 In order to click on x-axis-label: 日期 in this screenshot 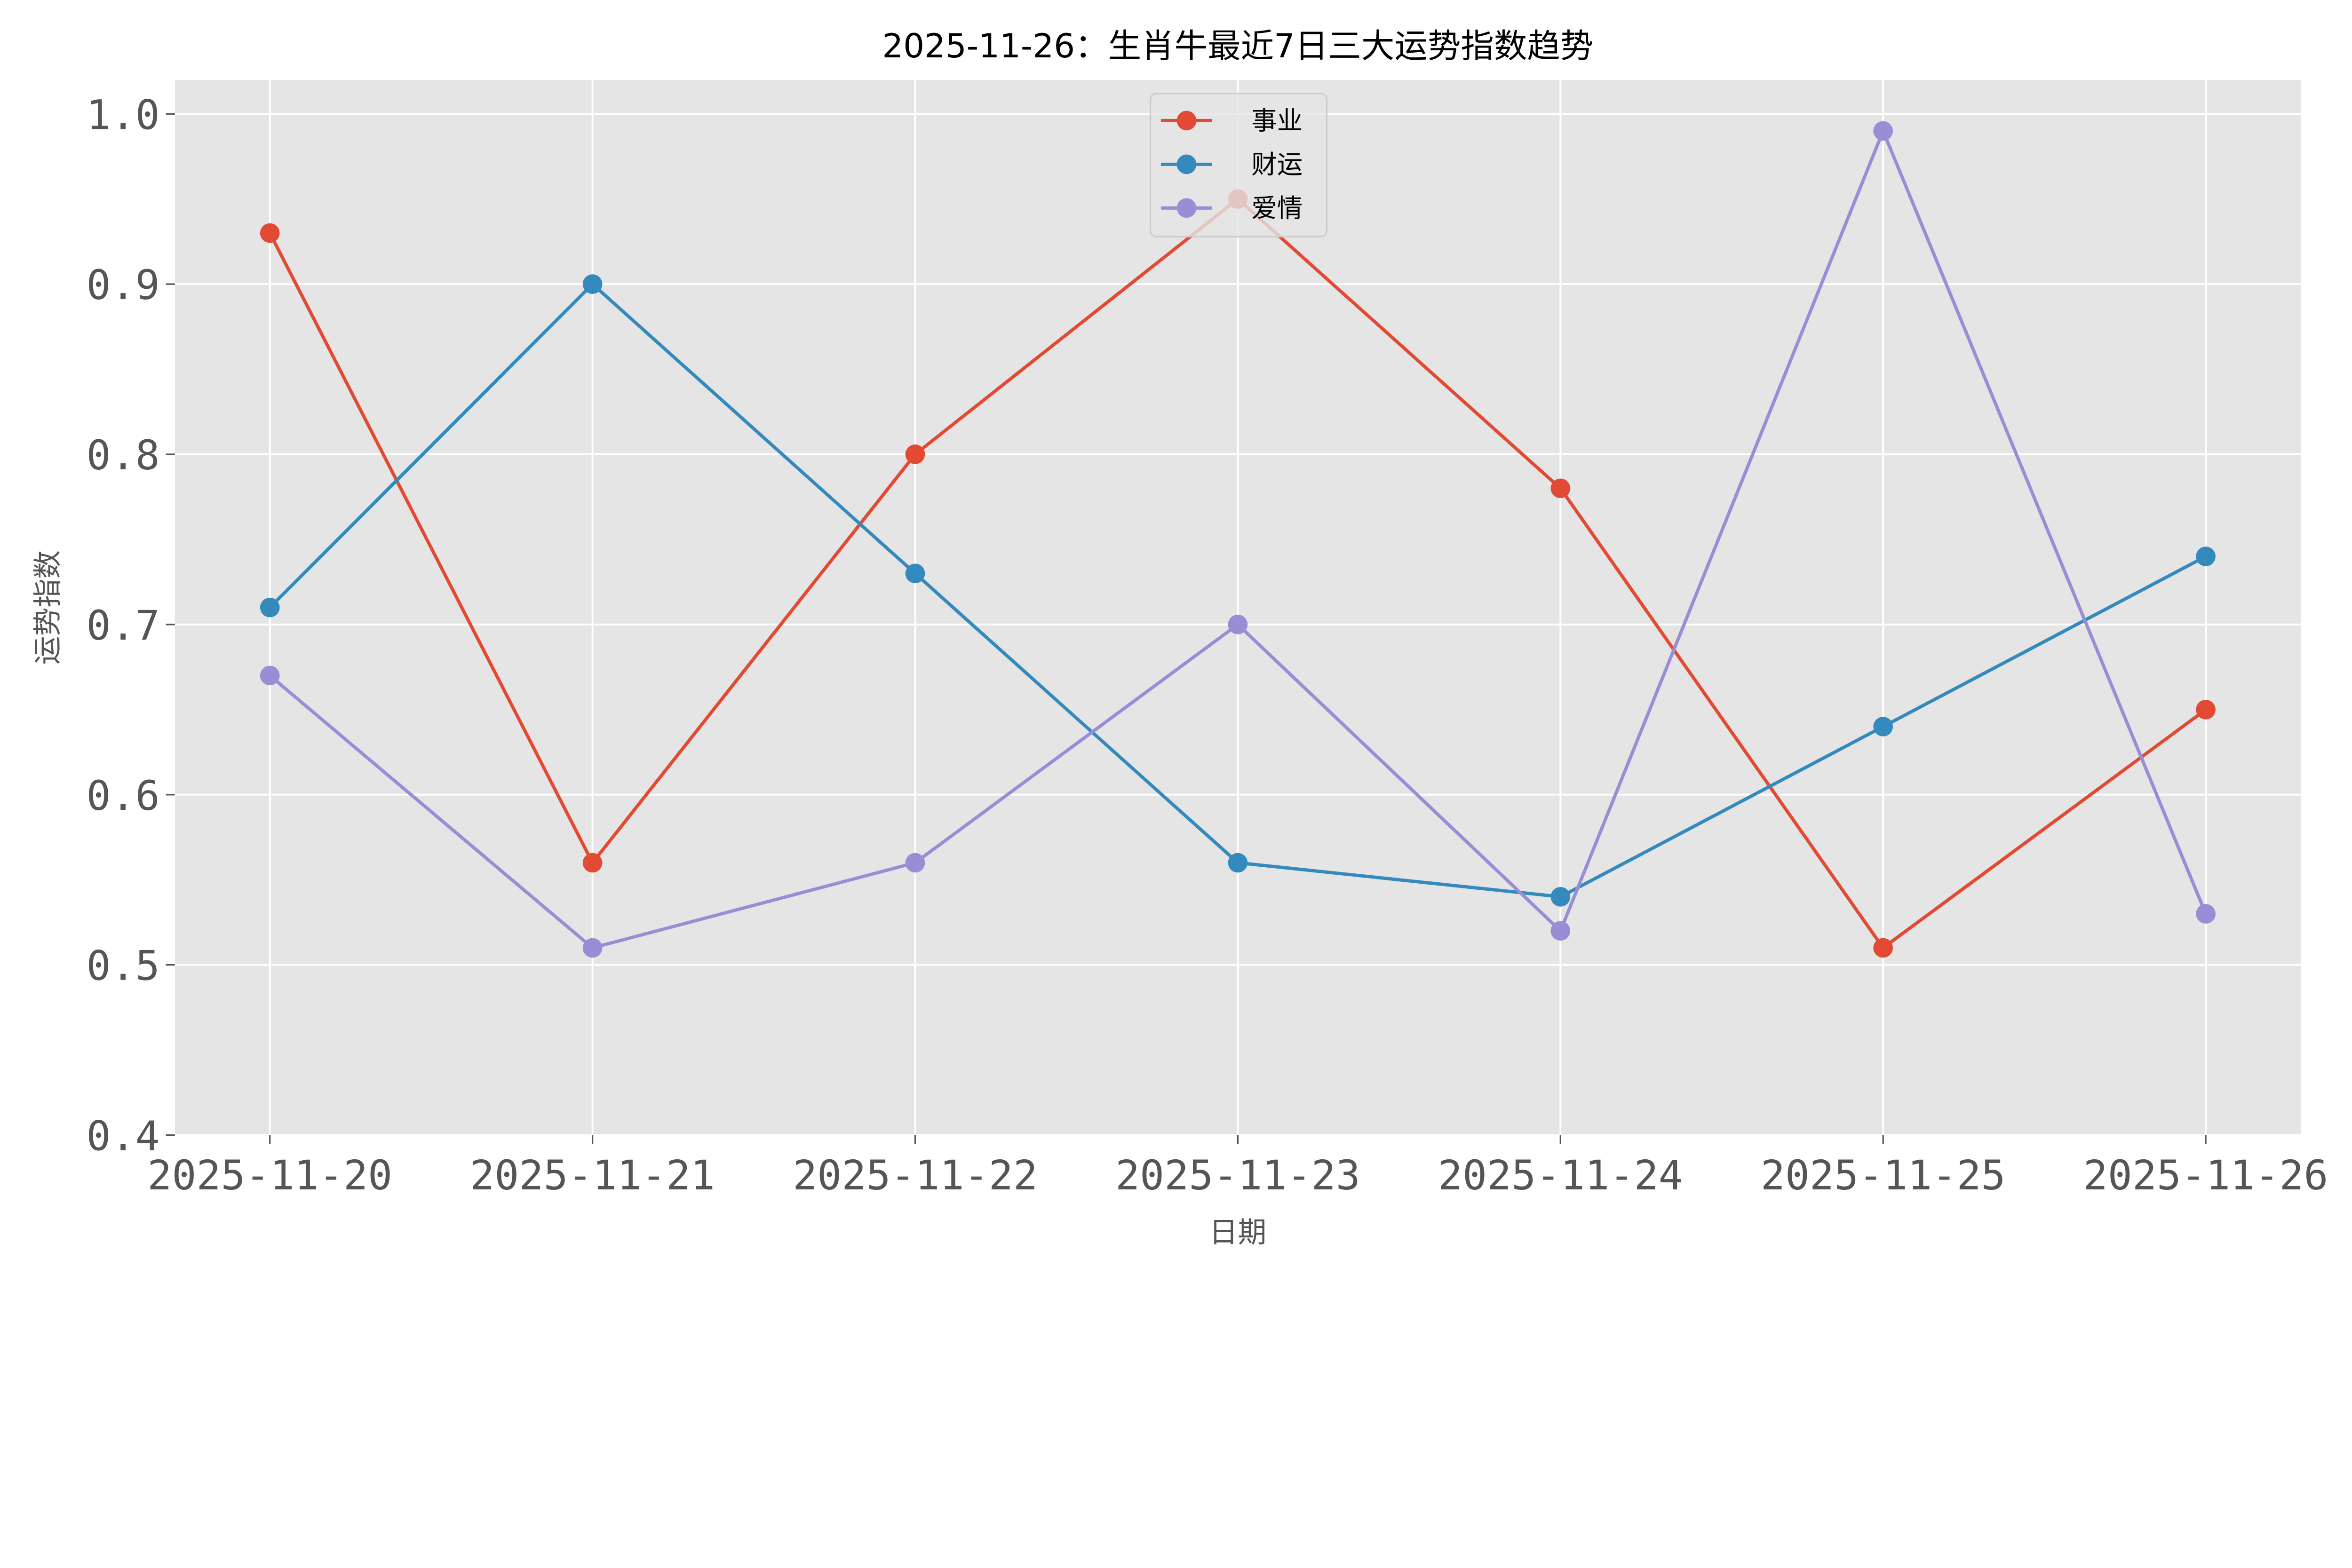, I will do `click(1238, 1232)`.